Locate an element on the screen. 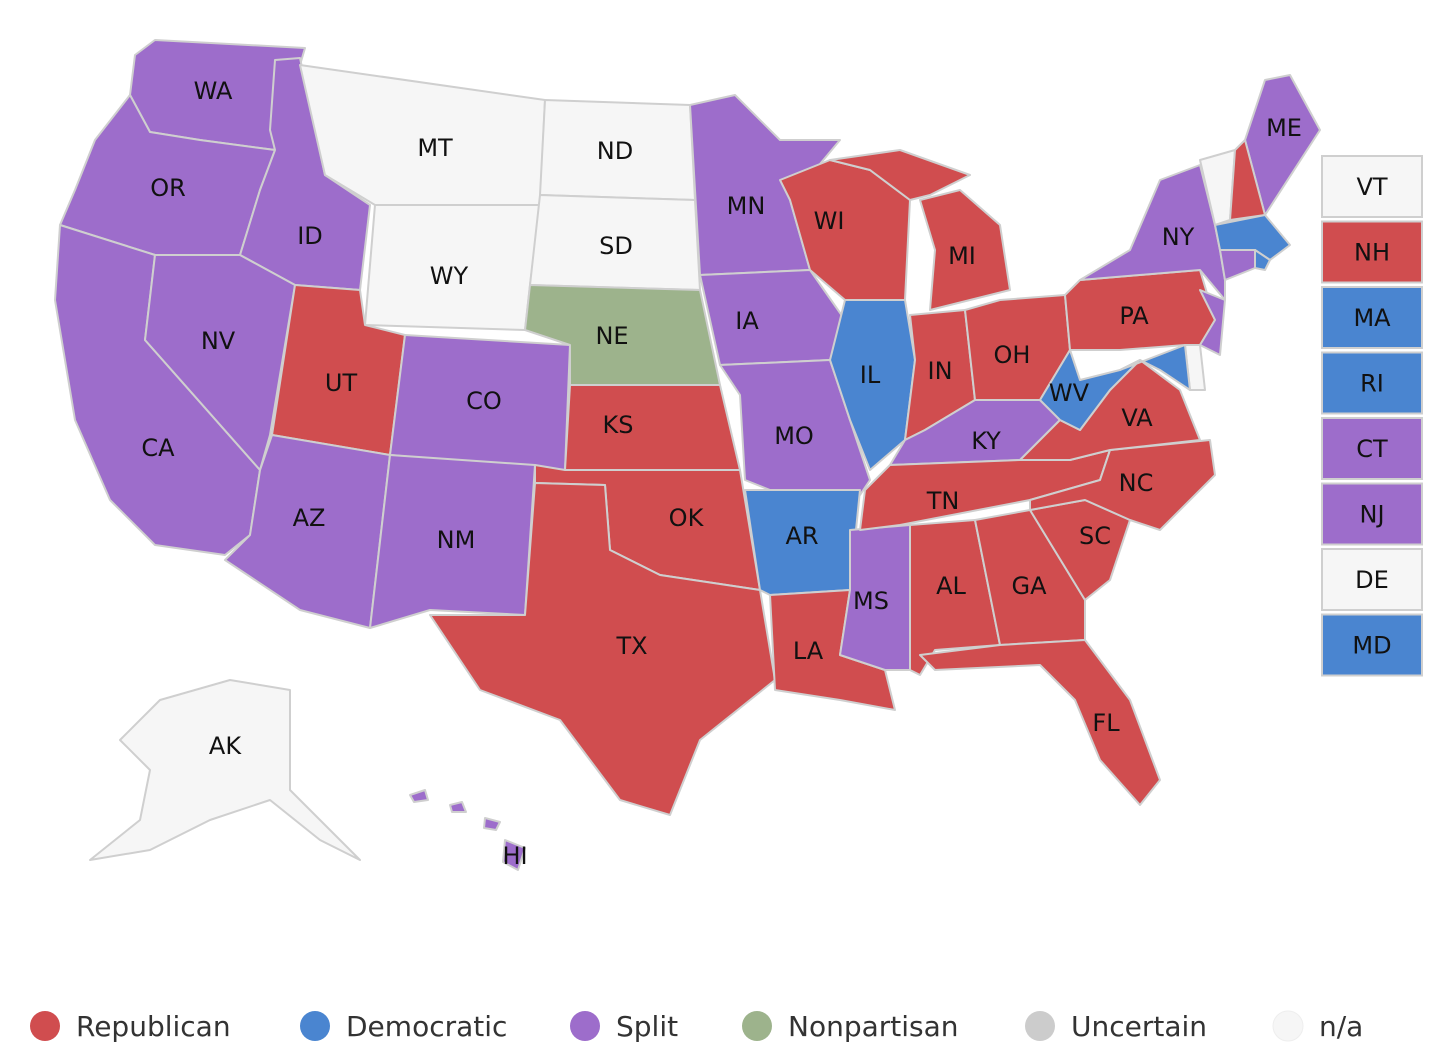  legend-label: Republican is located at coordinates (153, 1026).